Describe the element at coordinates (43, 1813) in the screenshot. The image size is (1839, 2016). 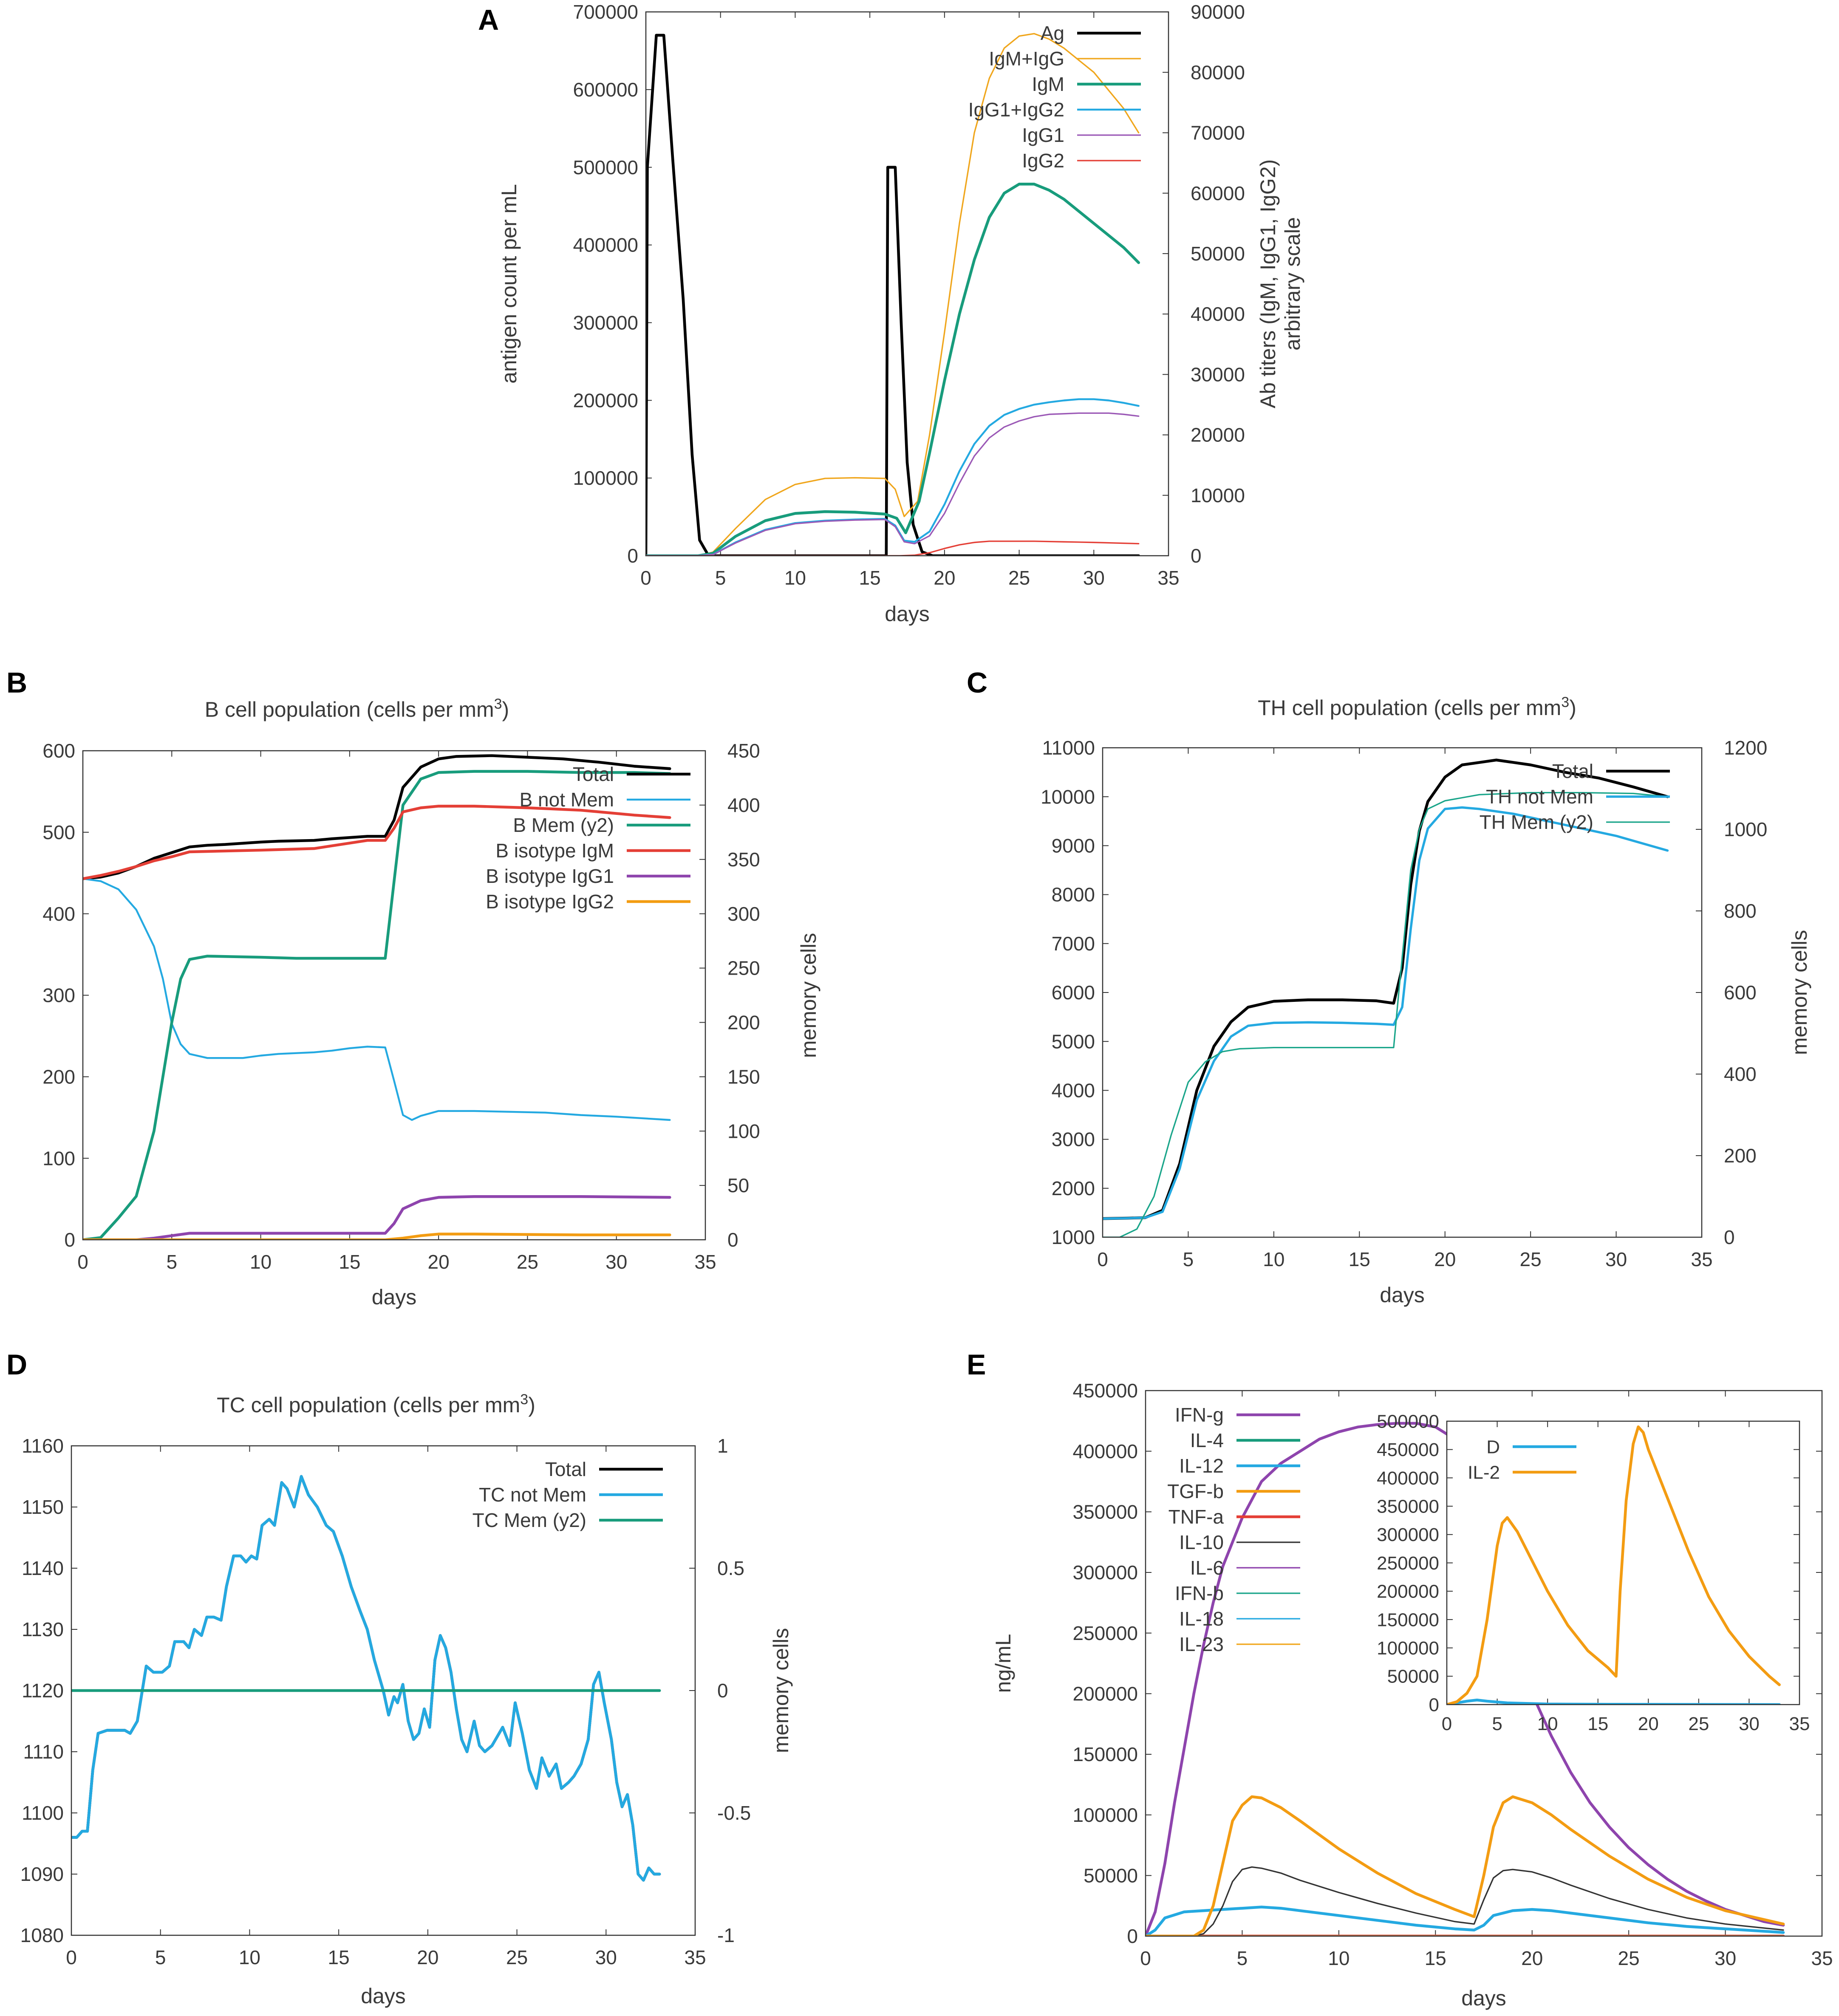
I see `y-tick-label: 1100` at that location.